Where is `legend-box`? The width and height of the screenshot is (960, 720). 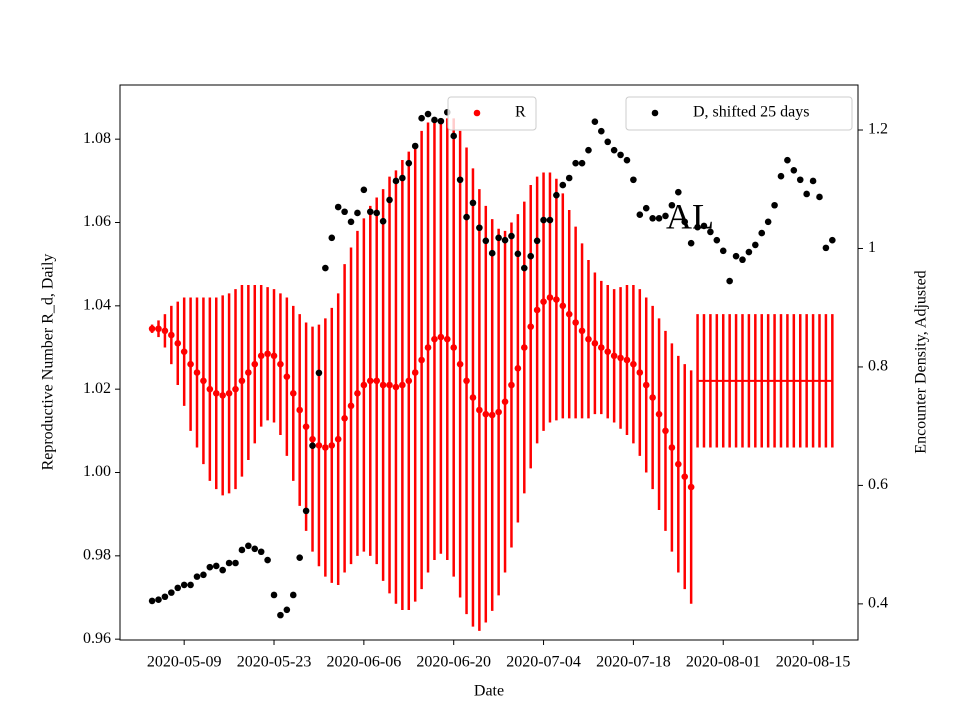
legend-box is located at coordinates (739, 113).